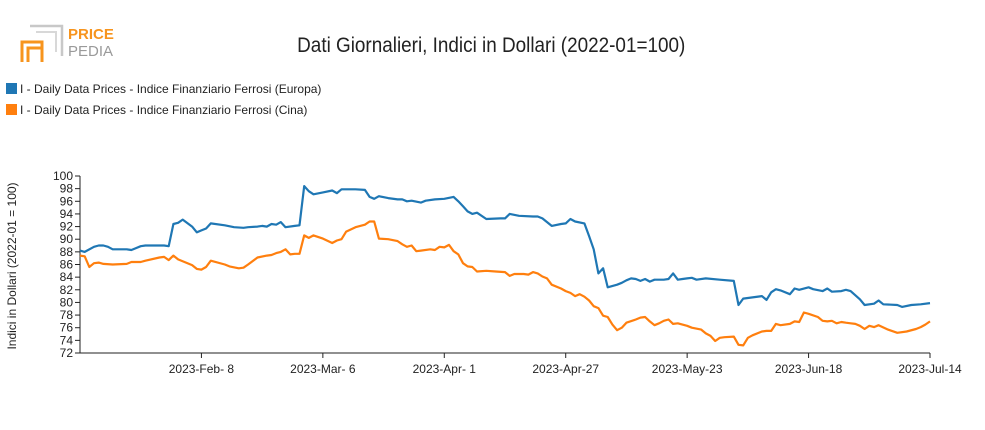 This screenshot has height=430, width=985. Describe the element at coordinates (67, 353) in the screenshot. I see `y-tick-label: 72` at that location.